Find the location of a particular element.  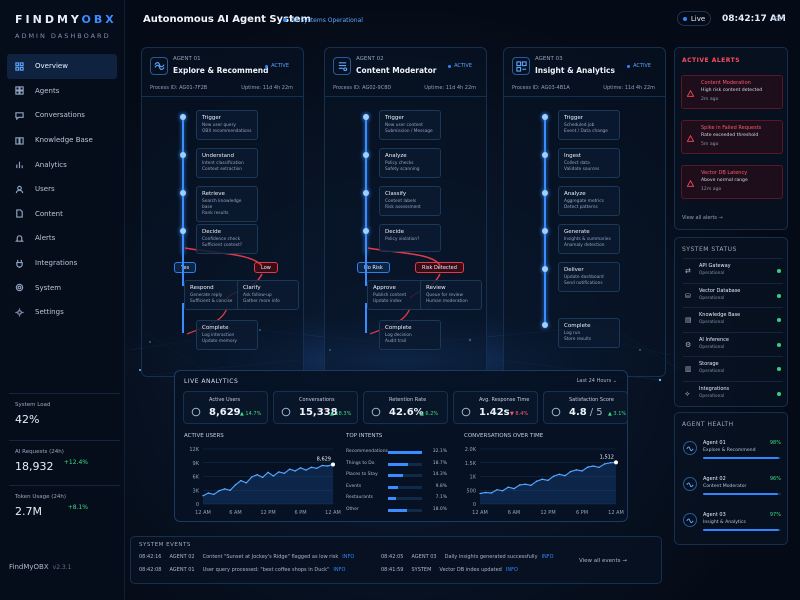

intent-row: Other 18.0% is located at coordinates (396, 511).